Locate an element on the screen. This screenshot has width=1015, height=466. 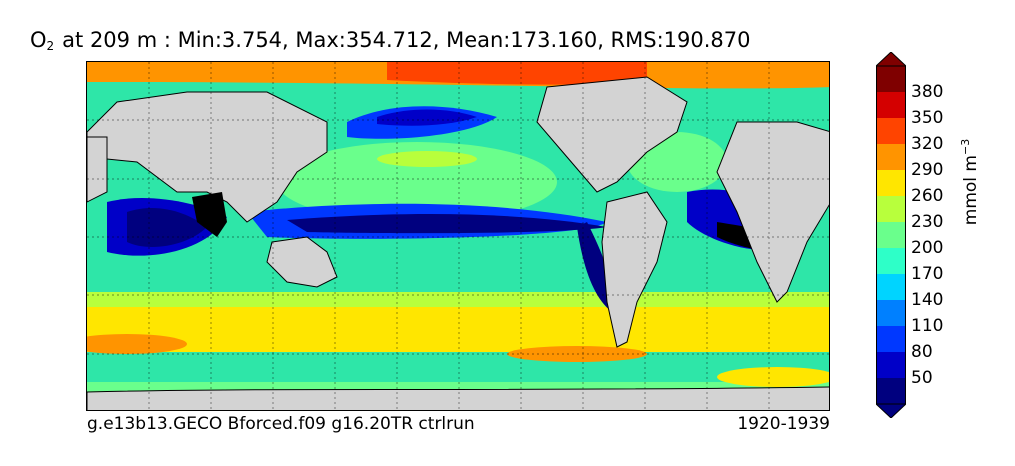
npac-gyre-core is located at coordinates (427, 159).